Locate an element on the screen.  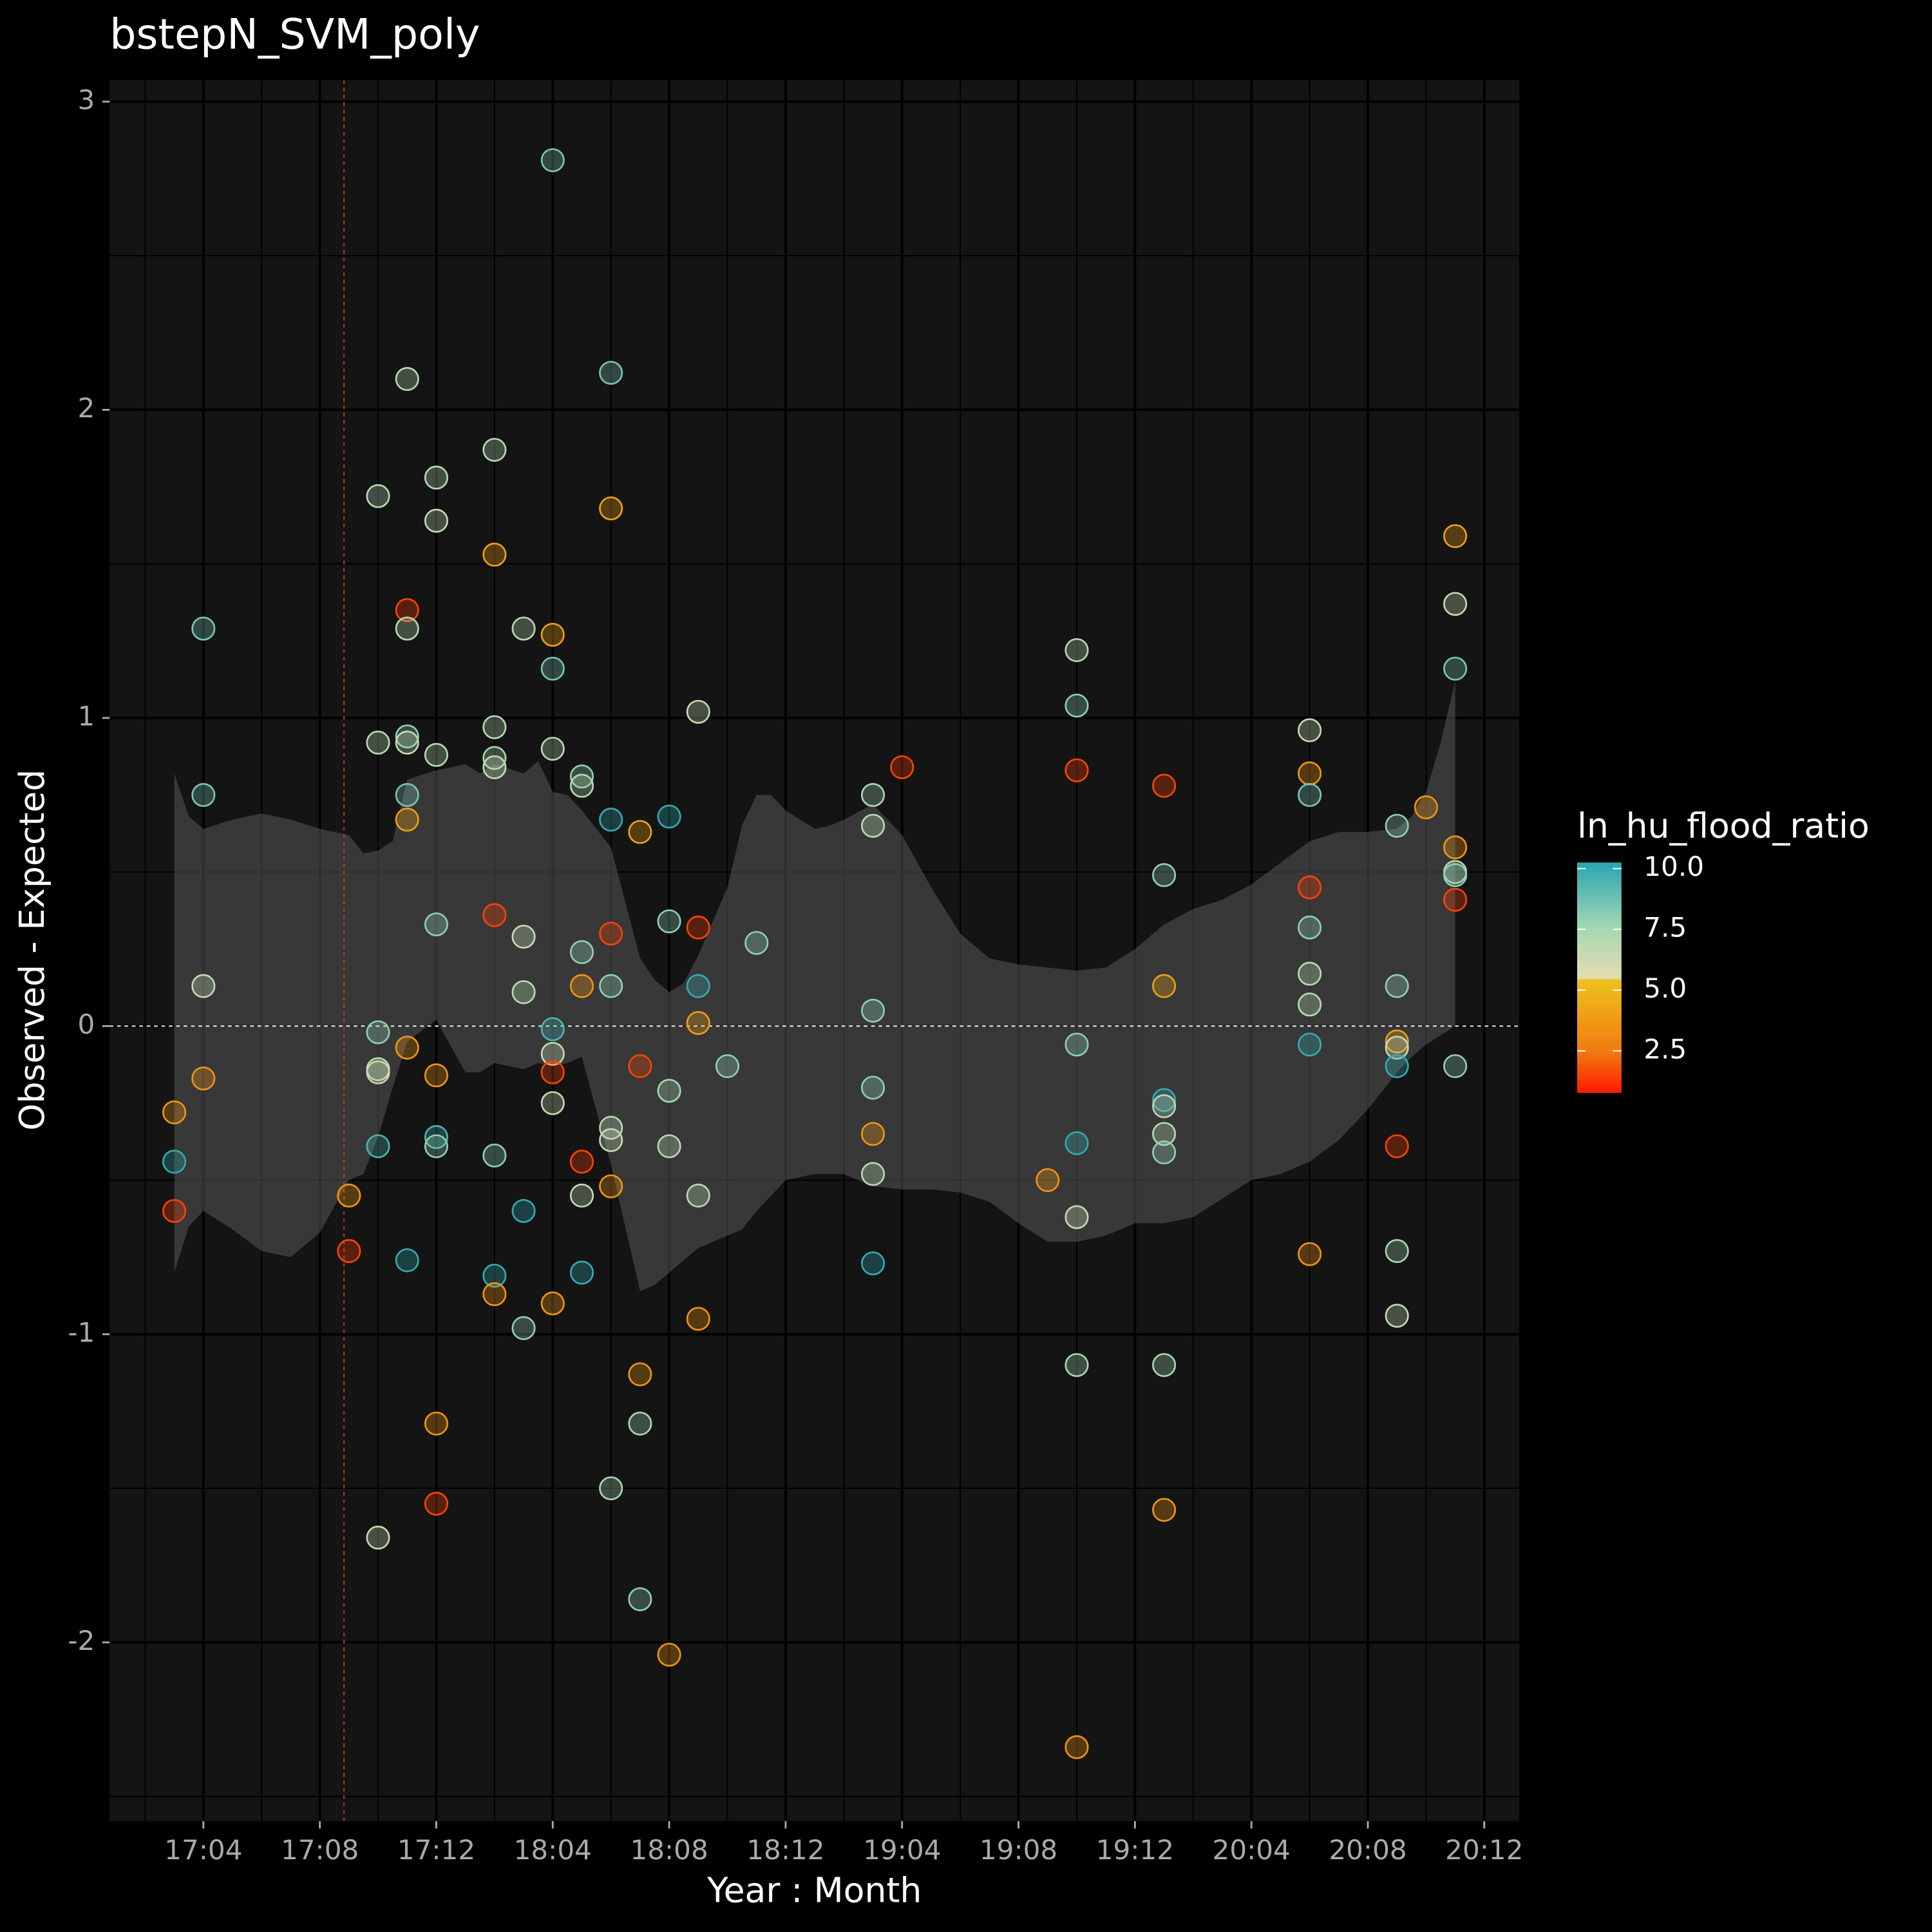
y-tick-label: -1 is located at coordinates (81, 1332).